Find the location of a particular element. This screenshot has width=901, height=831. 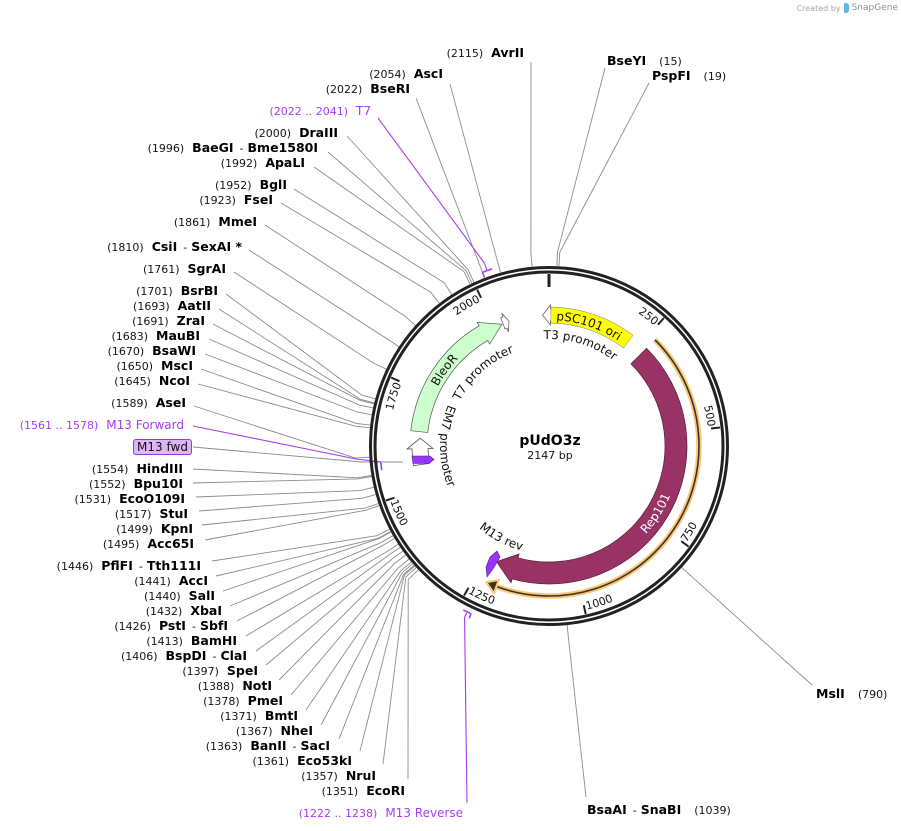

site-label-fsei: (1923) FseI is located at coordinates (236, 199).